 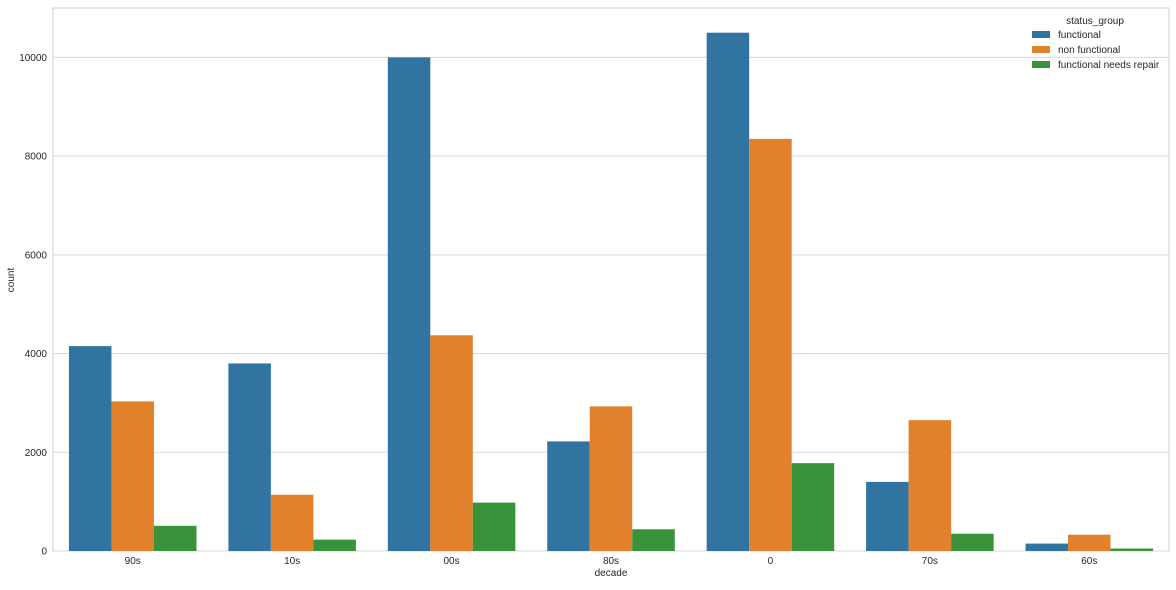 I want to click on x-tick-label: 90s, so click(x=133, y=561).